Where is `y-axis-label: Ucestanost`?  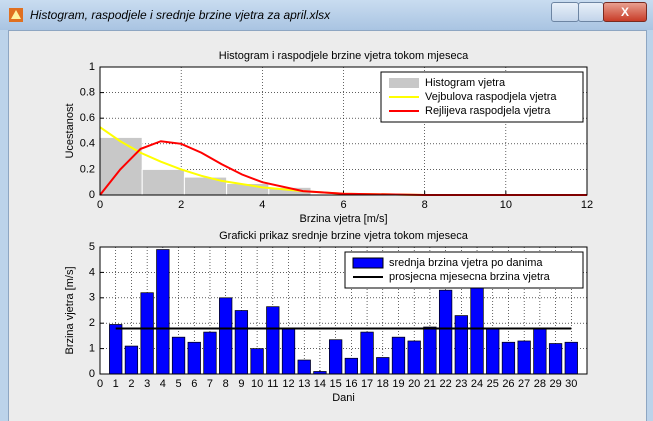 y-axis-label: Ucestanost is located at coordinates (70, 130).